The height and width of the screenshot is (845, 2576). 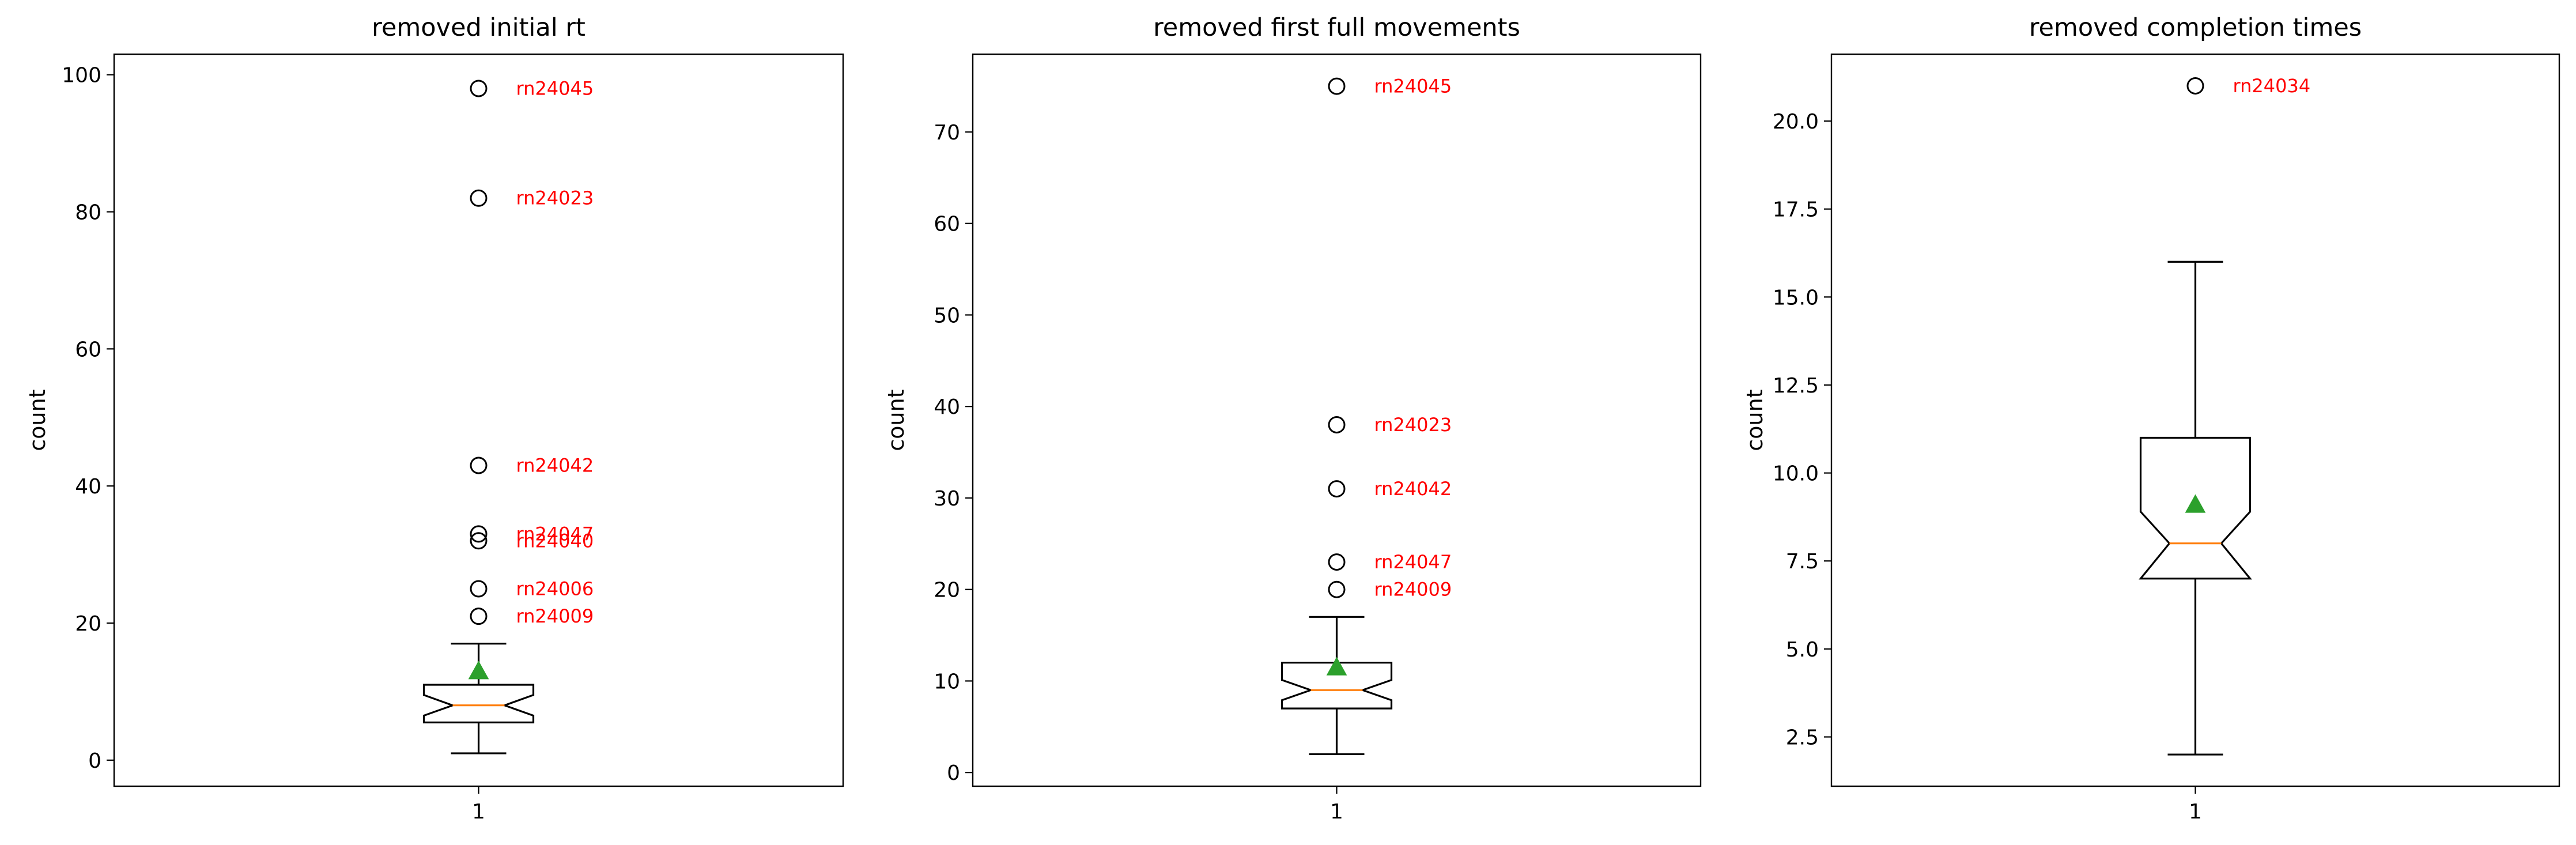 What do you see at coordinates (947, 681) in the screenshot?
I see `y-tick-label: 10` at bounding box center [947, 681].